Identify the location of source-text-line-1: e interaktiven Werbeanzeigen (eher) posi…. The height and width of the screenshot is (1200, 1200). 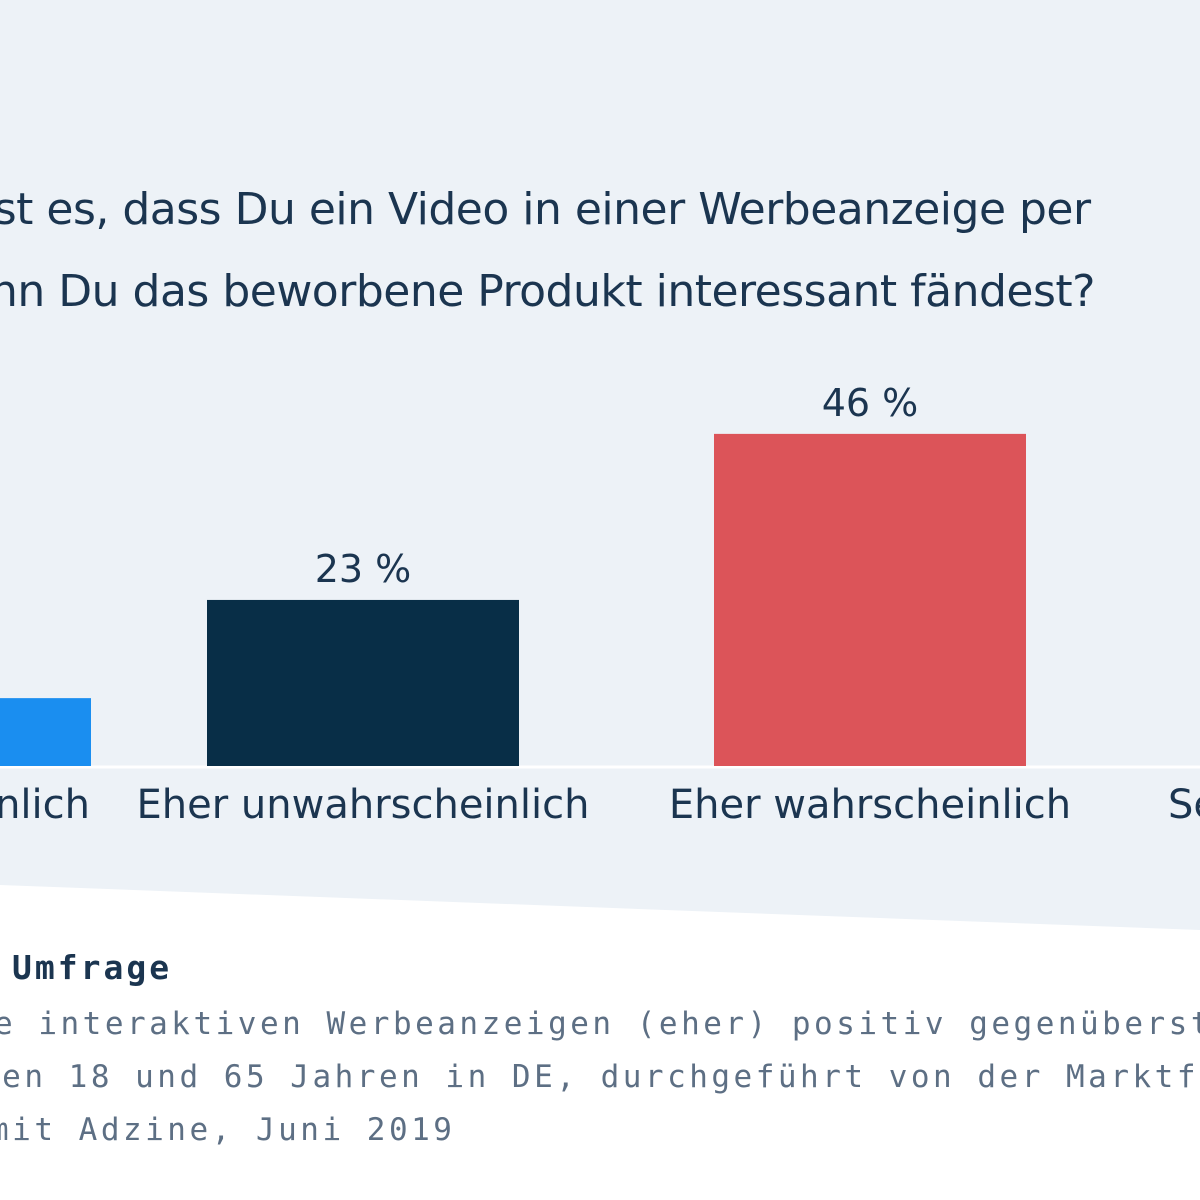
(600, 1024).